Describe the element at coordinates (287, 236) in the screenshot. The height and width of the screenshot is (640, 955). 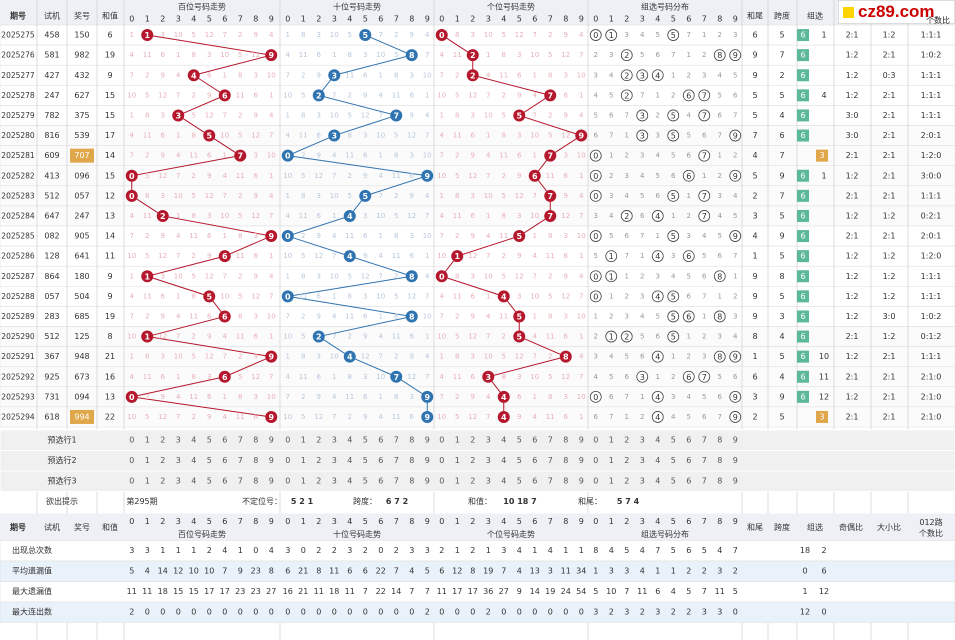
I see `draw-ball` at that location.